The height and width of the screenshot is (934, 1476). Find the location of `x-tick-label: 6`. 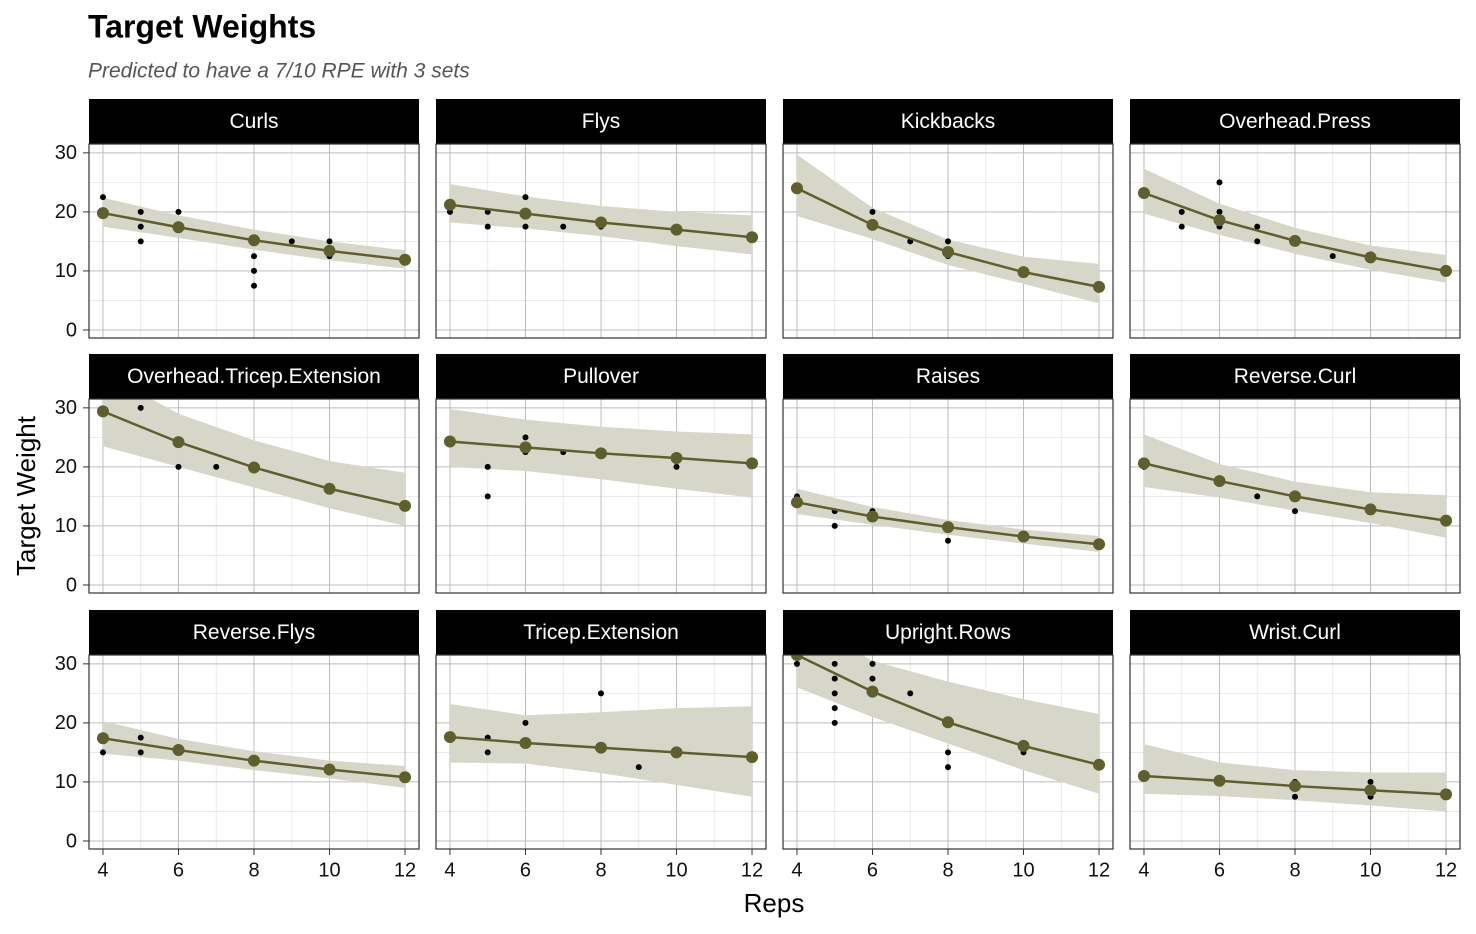

x-tick-label: 6 is located at coordinates (178, 870).